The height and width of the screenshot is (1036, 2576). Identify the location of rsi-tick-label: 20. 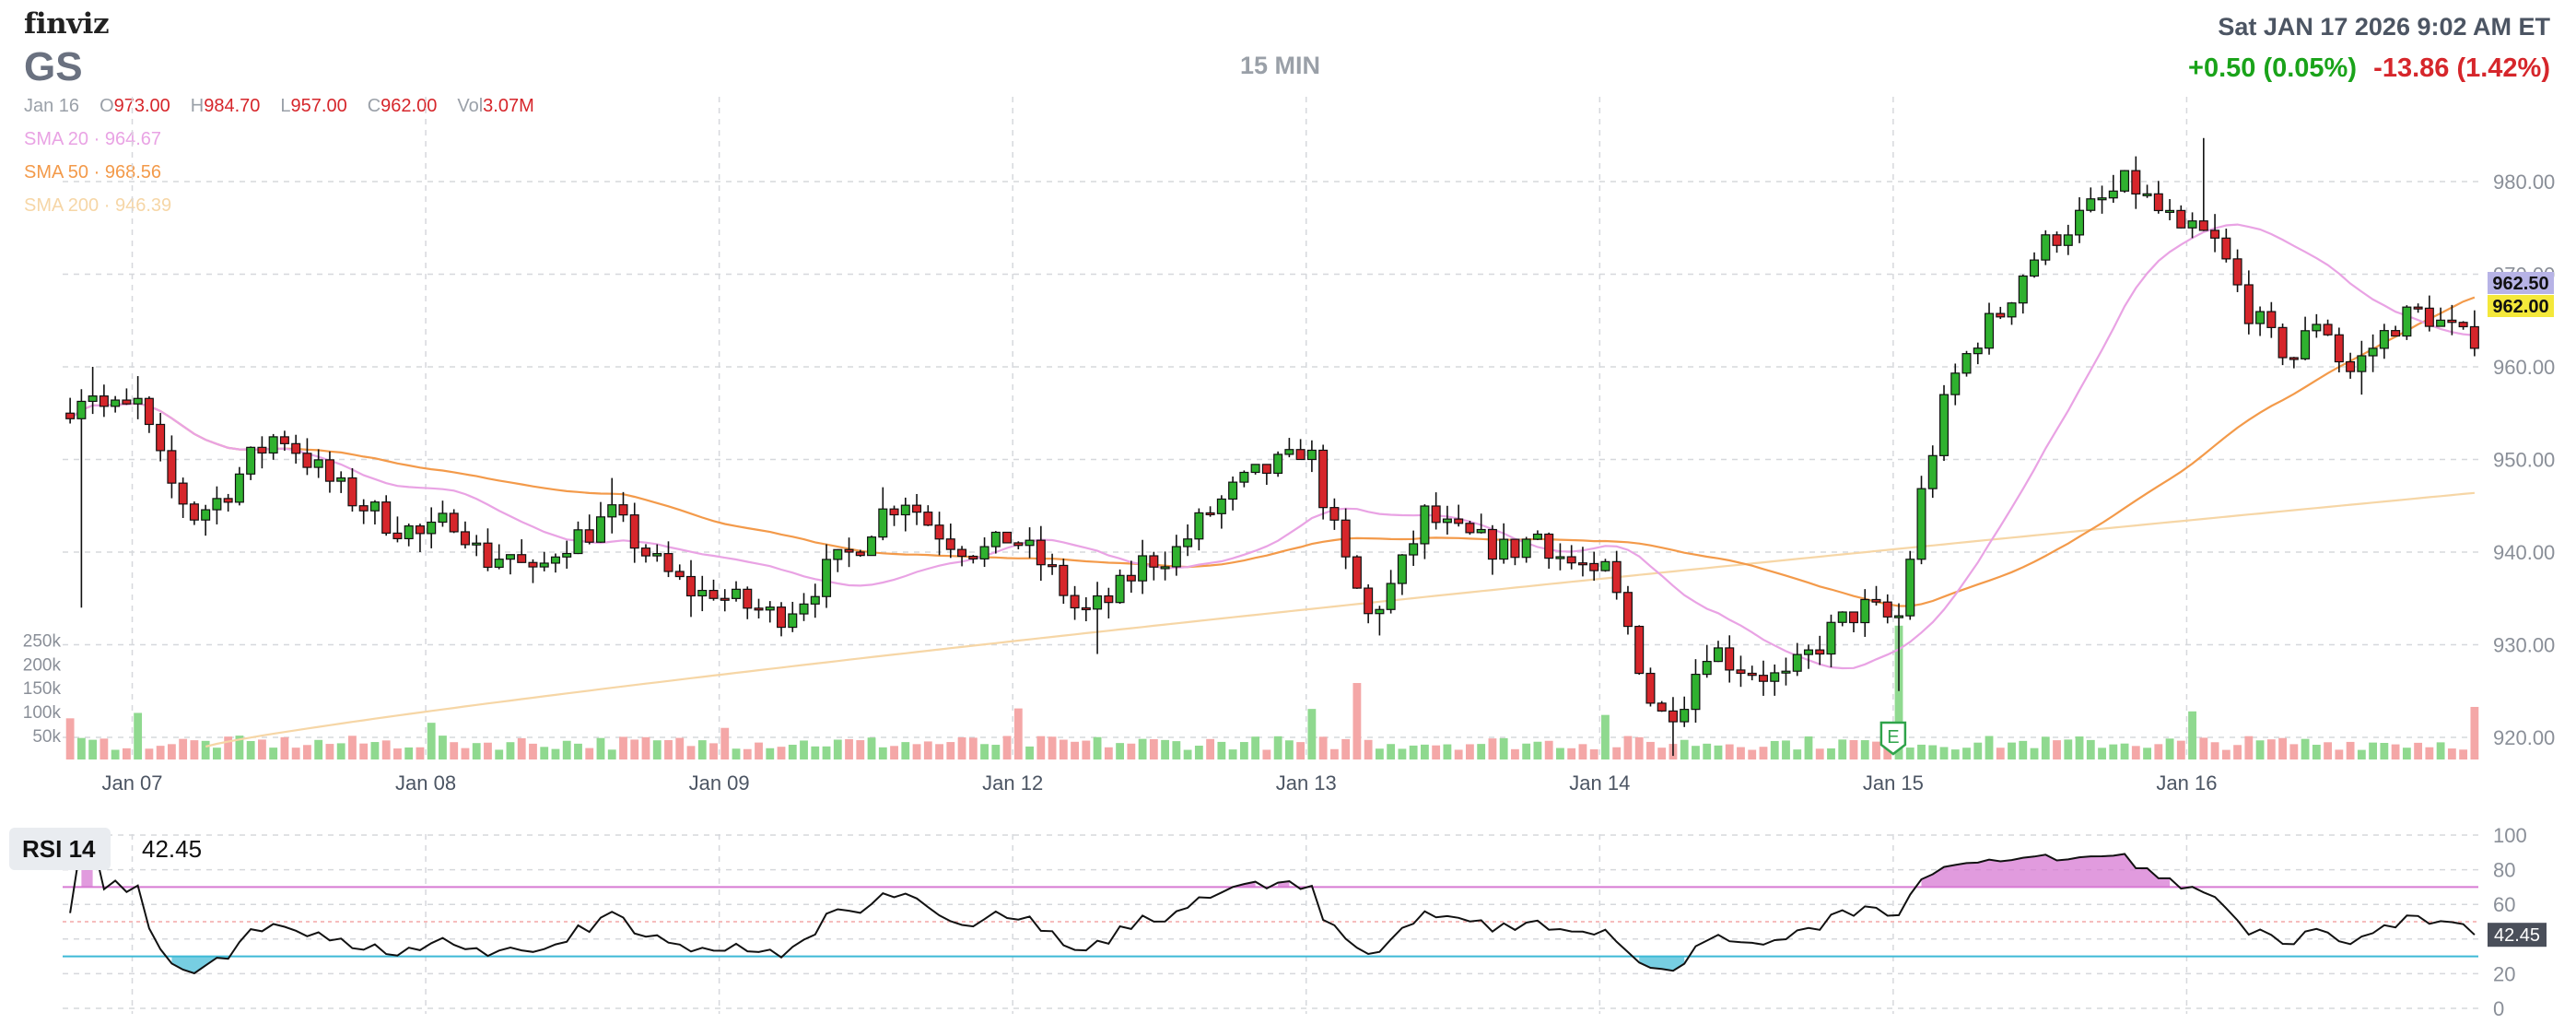
(2504, 973).